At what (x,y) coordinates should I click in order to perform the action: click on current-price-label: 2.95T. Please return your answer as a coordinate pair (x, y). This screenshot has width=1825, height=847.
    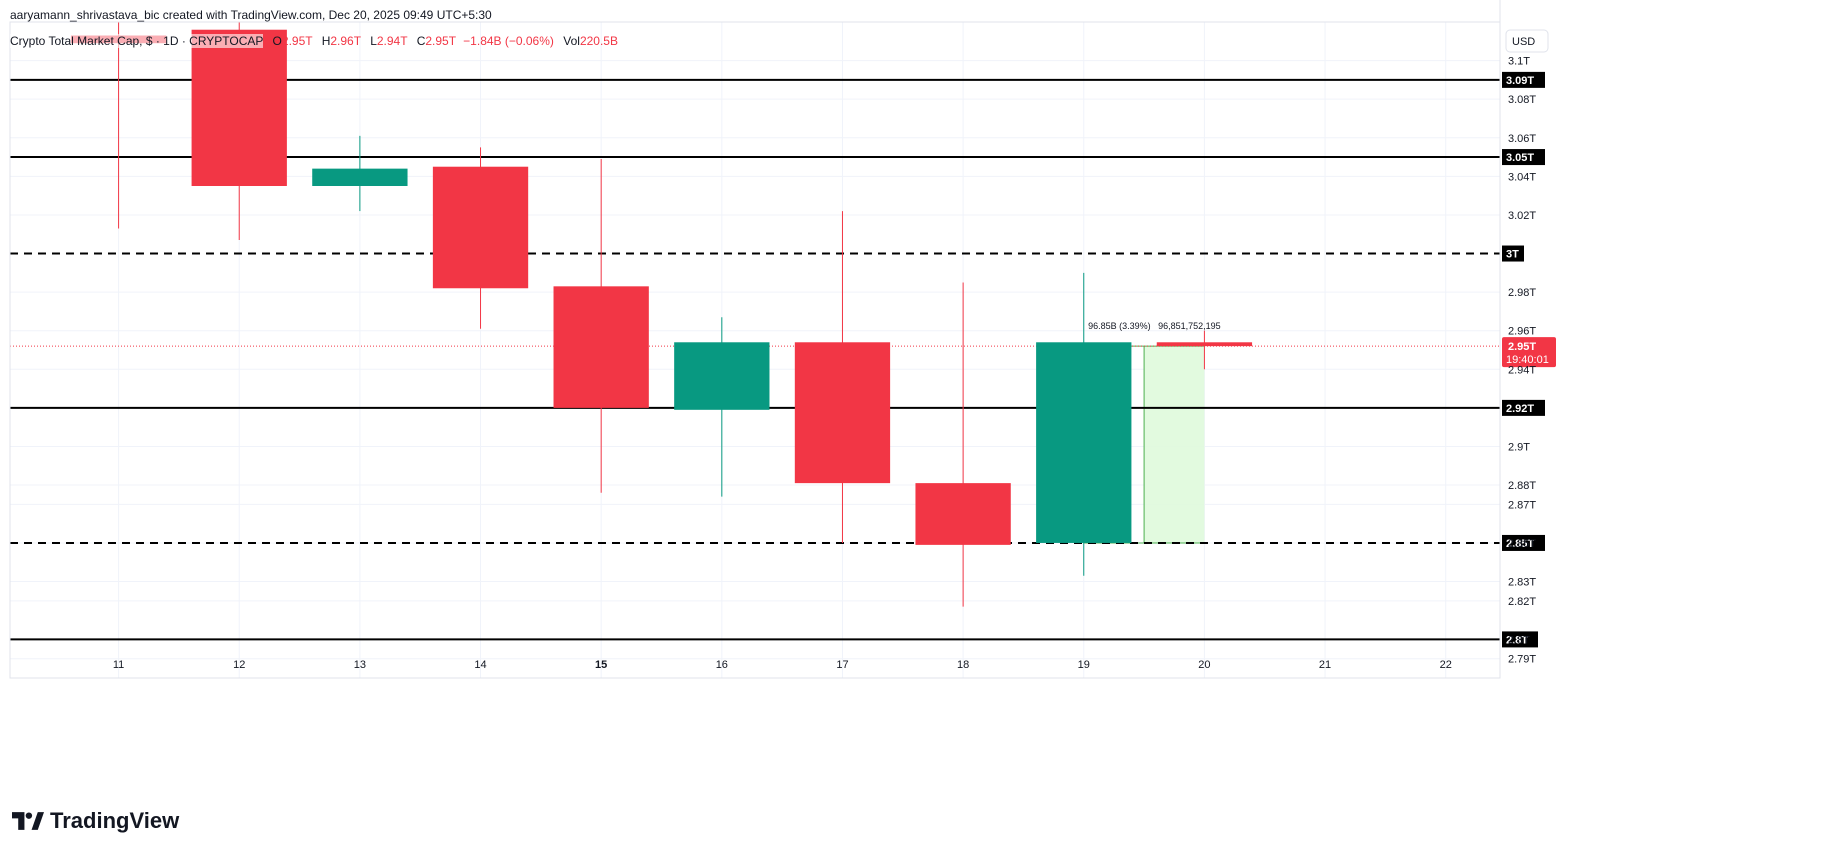
    Looking at the image, I should click on (1522, 347).